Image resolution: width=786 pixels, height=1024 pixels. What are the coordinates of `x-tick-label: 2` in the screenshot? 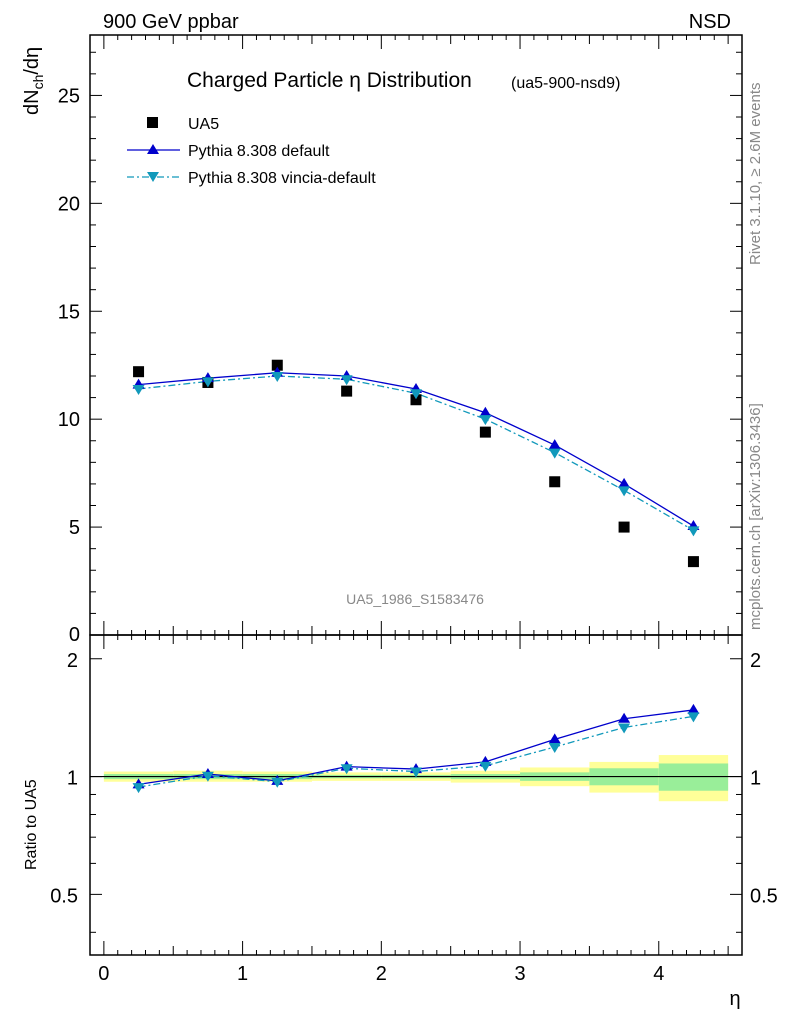 It's located at (381, 974).